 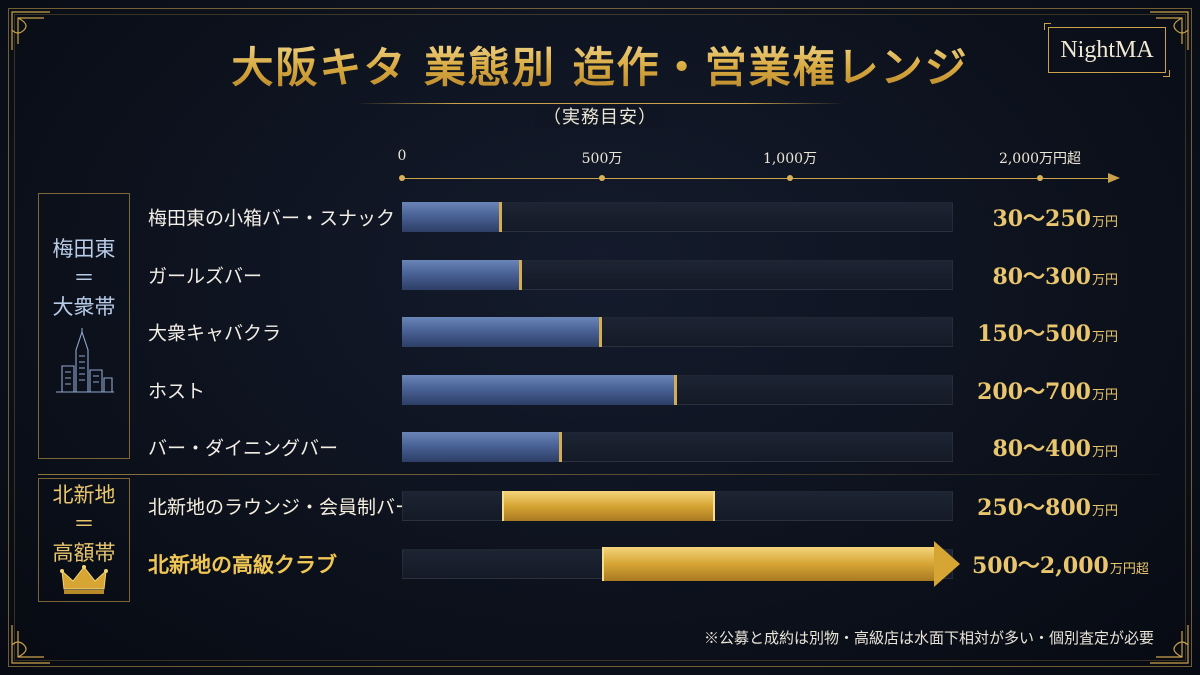 What do you see at coordinates (600, 64) in the screenshot?
I see `chart-title: 大阪キタ 業態別 造作・営業権レンジ` at bounding box center [600, 64].